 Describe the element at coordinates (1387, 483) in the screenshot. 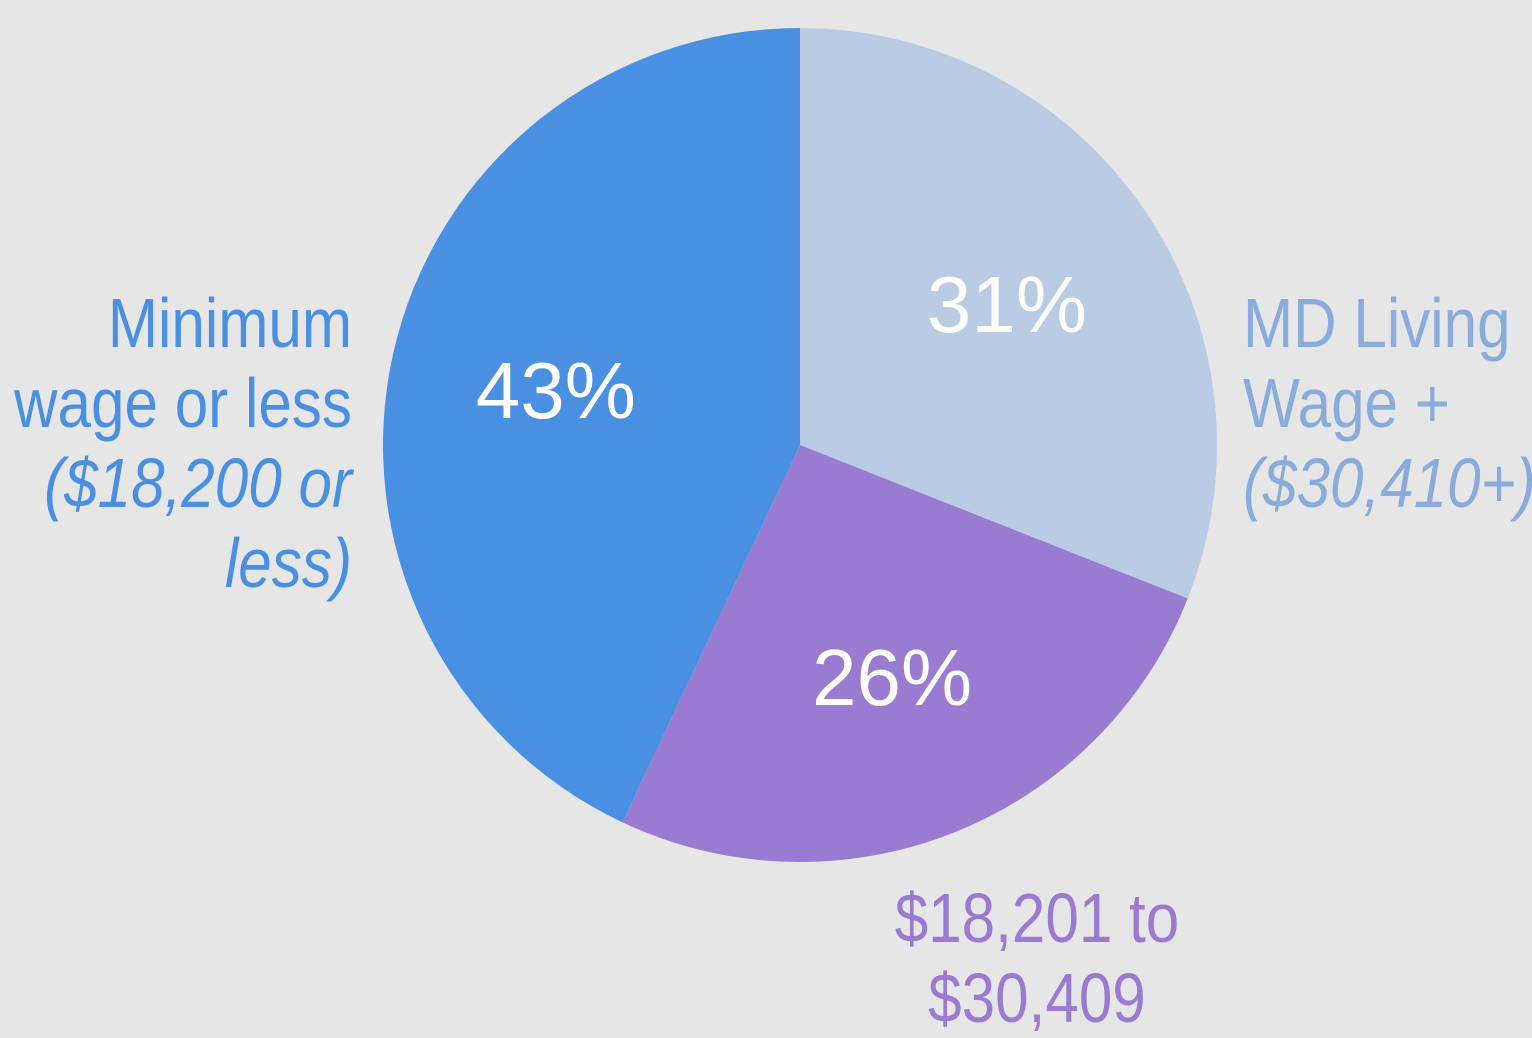

I see `category-note: ($30,410+)` at that location.